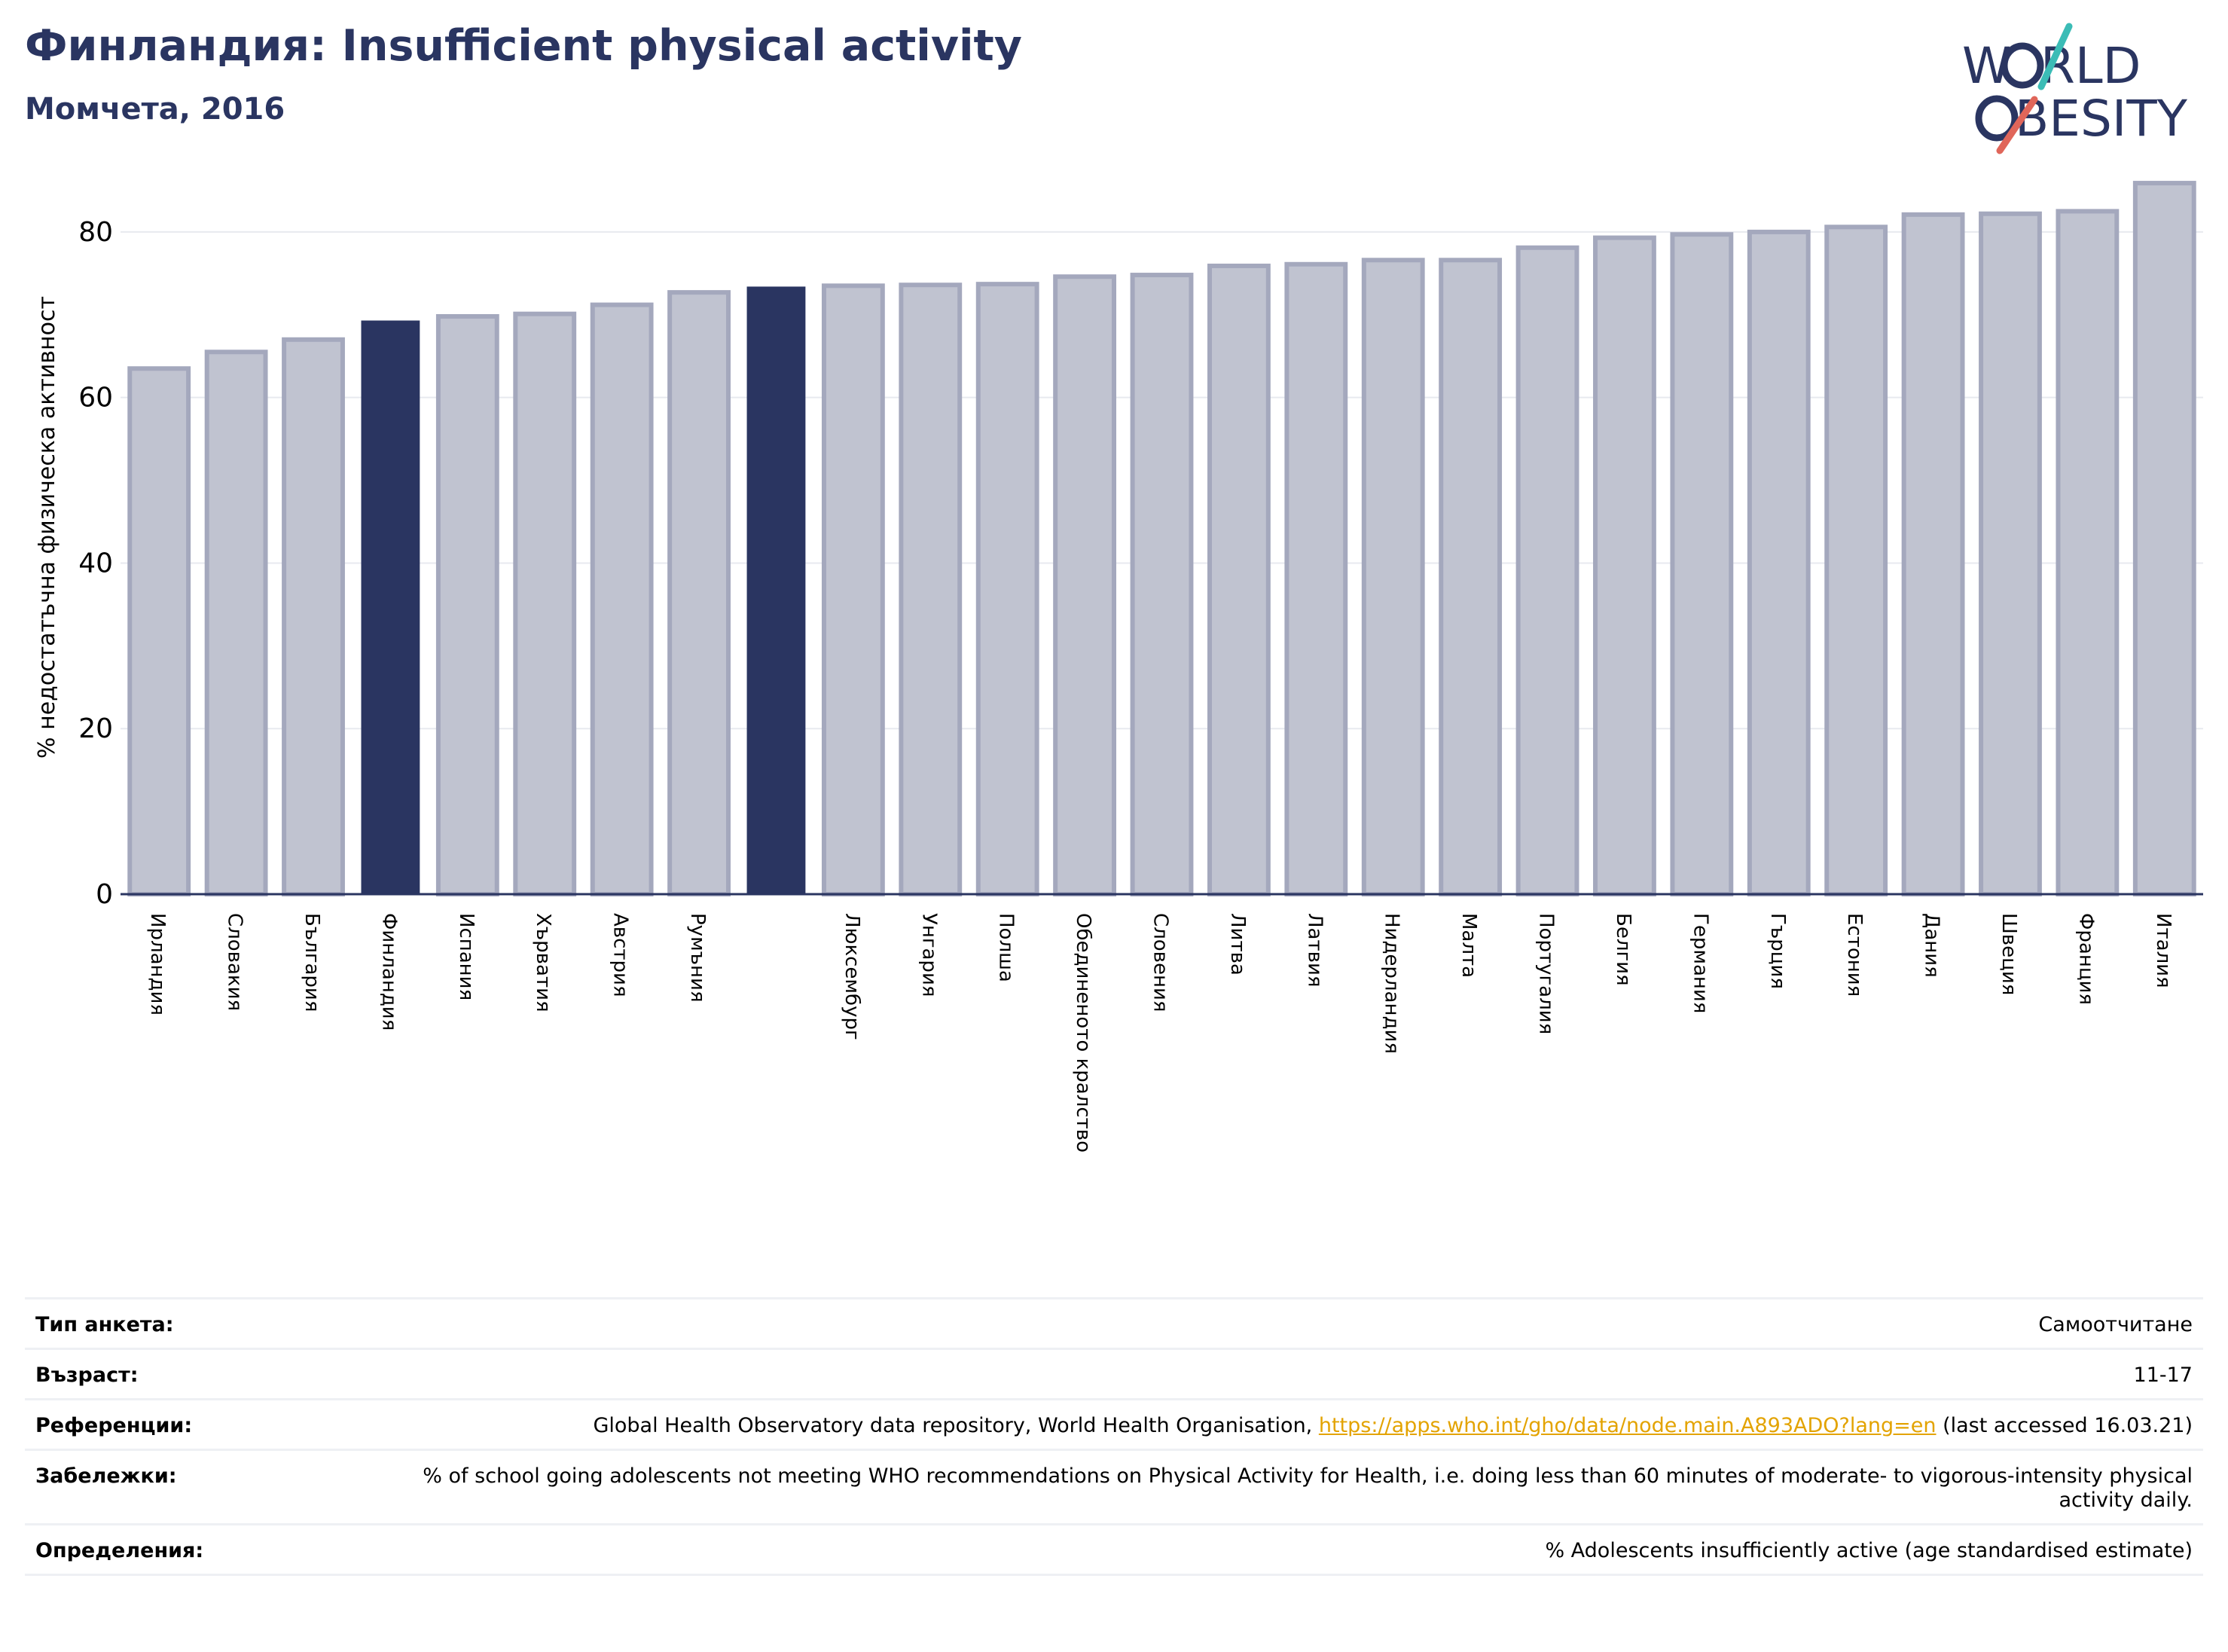 This screenshot has width=2228, height=1652. I want to click on info-value: 11-17, so click(1282, 1374).